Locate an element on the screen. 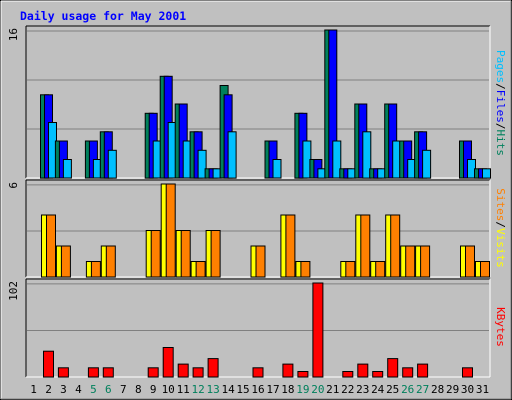 This screenshot has width=512, height=400. legend-item: Hits is located at coordinates (500, 143).